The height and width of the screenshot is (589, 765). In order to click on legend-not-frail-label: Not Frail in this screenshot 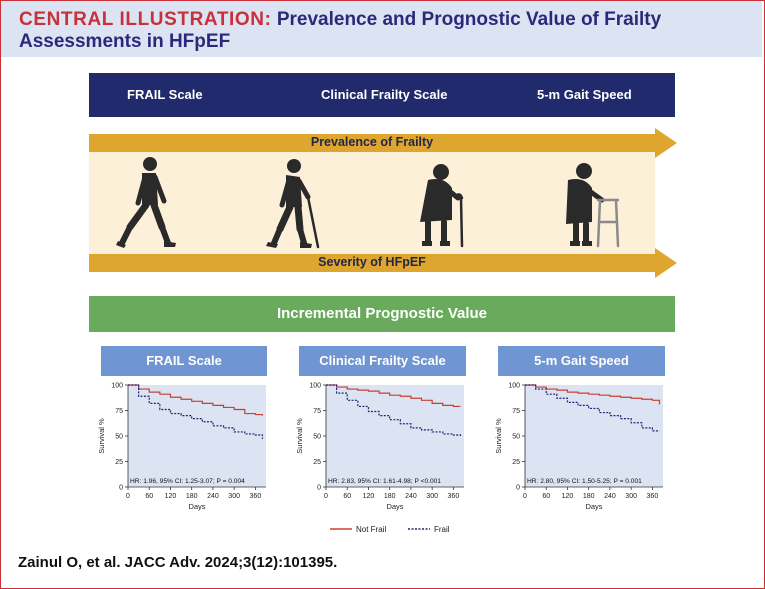, I will do `click(371, 529)`.